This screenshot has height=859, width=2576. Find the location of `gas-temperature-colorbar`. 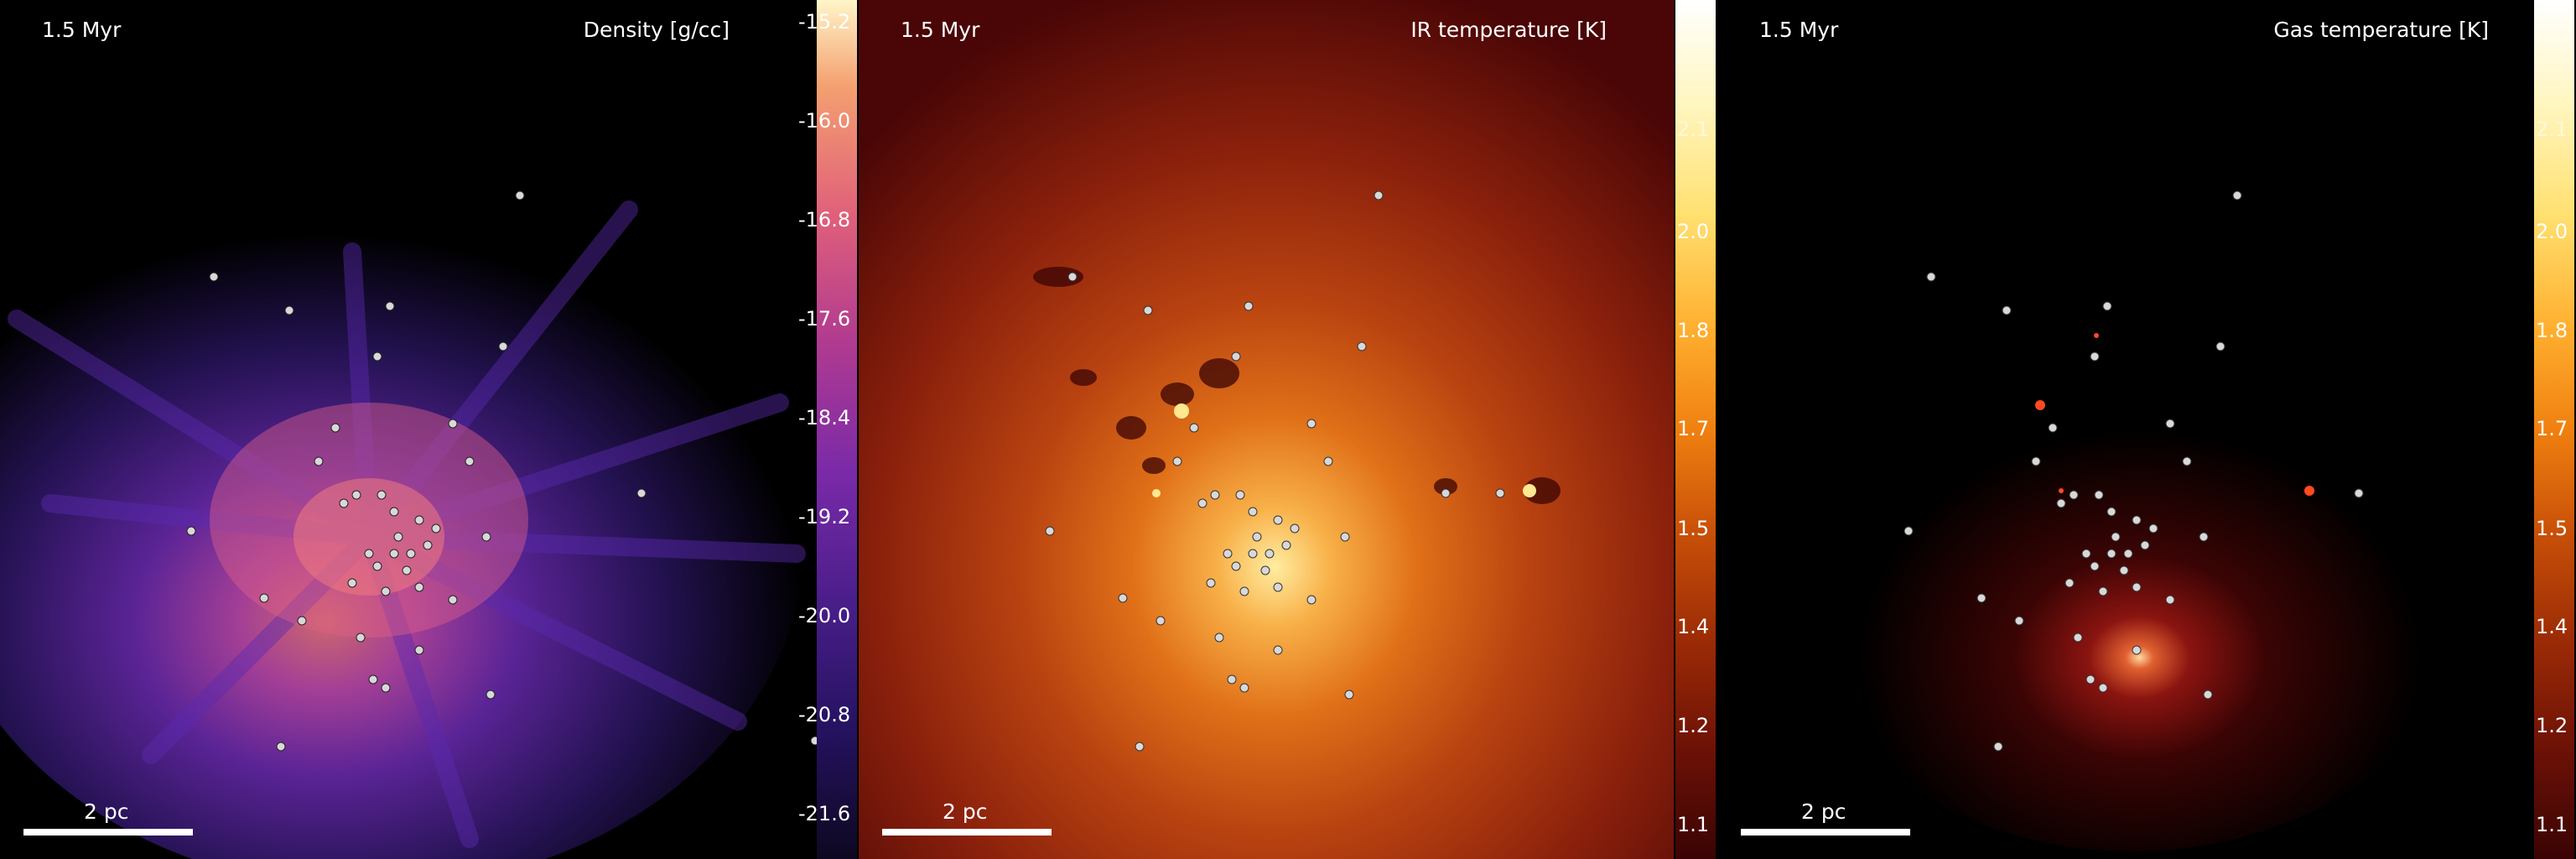

gas-temperature-colorbar is located at coordinates (2554, 429).